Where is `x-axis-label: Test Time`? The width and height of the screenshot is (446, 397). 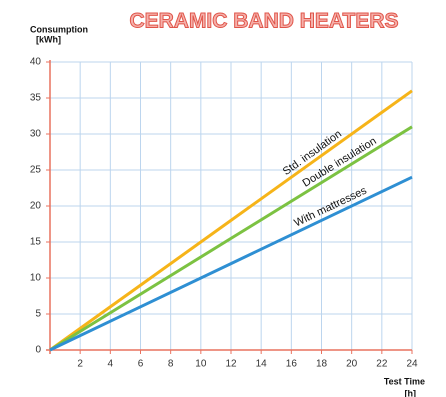
x-axis-label: Test Time is located at coordinates (404, 381).